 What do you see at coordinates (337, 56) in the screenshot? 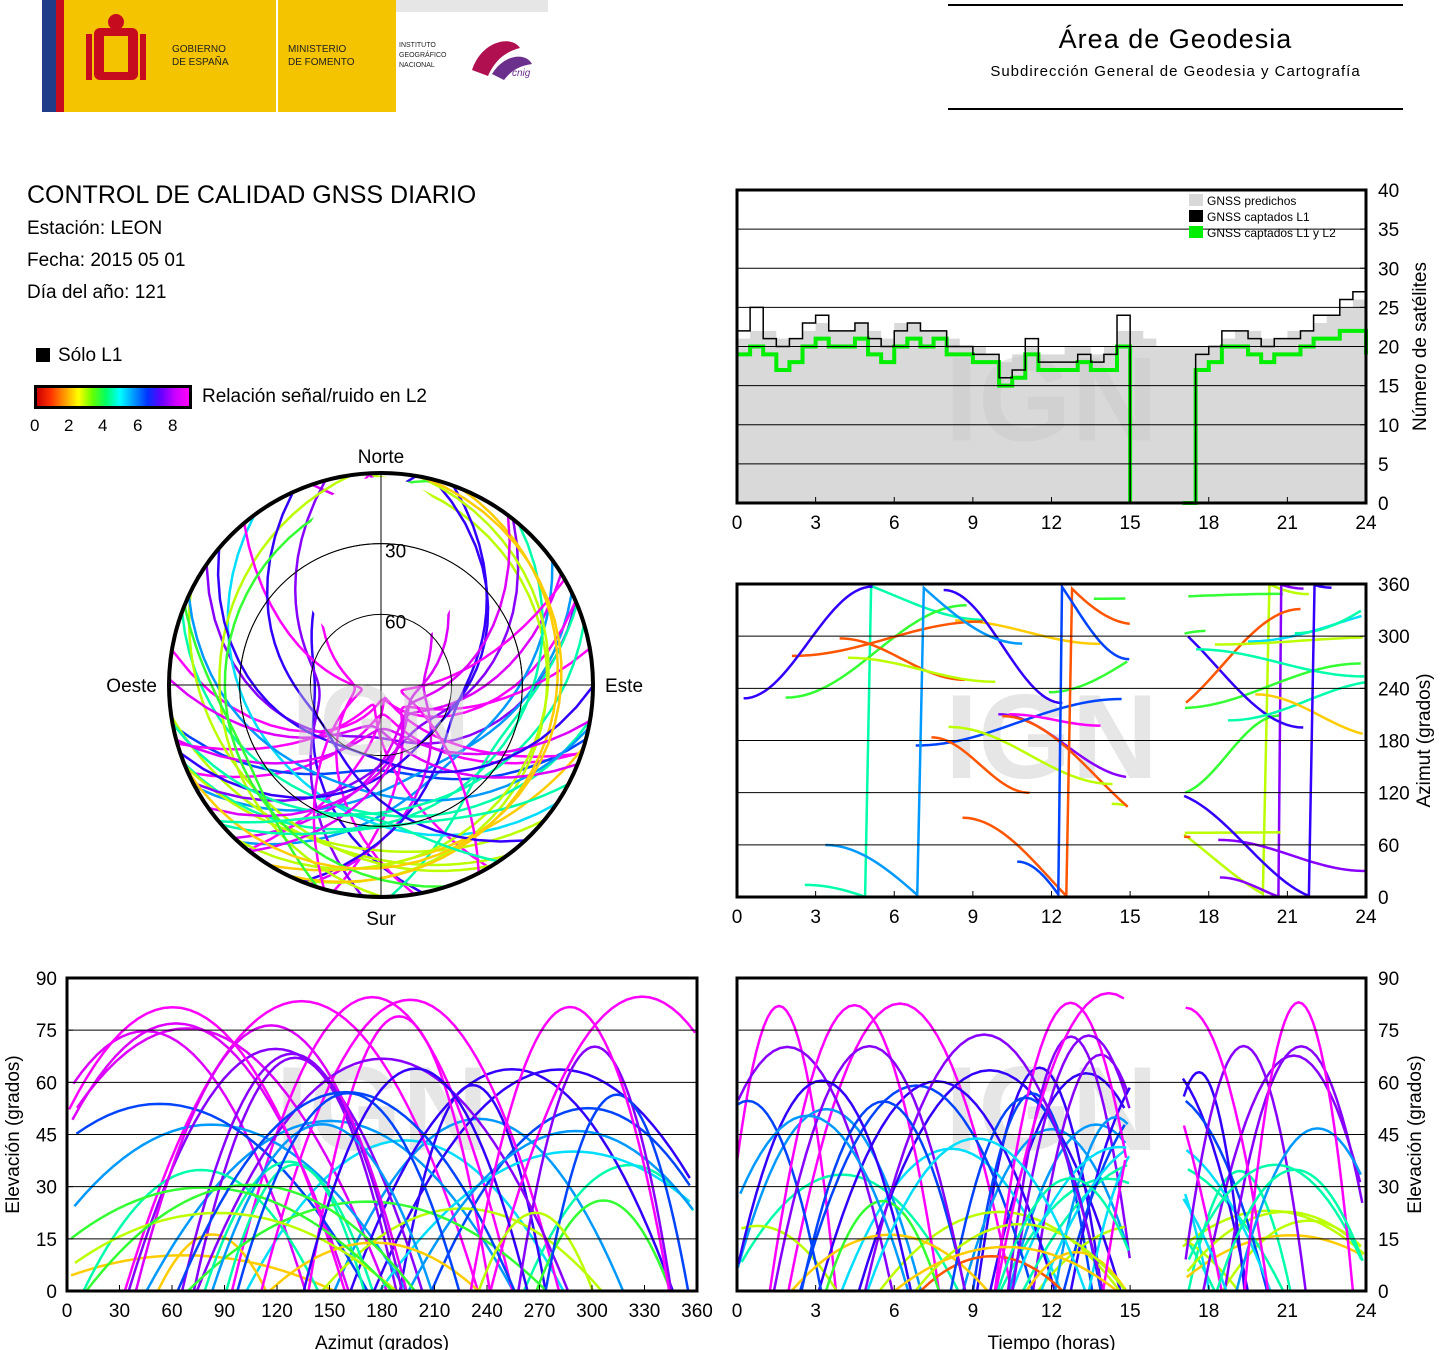
I see `ministerio-panel` at bounding box center [337, 56].